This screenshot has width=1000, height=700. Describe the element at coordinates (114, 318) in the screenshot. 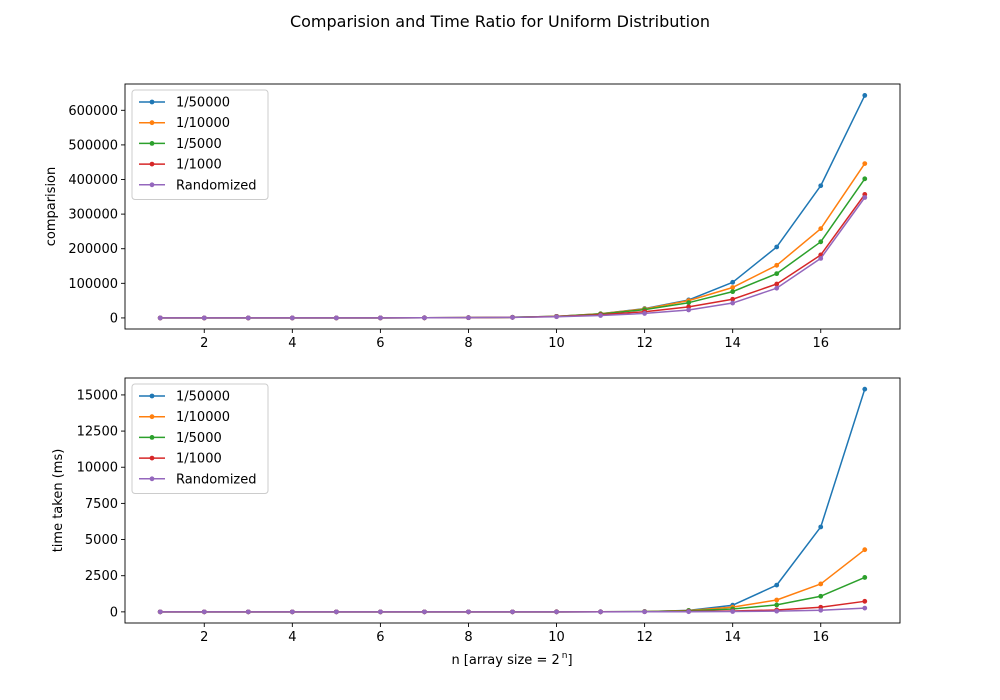

I see `y-tick-label: 0` at that location.